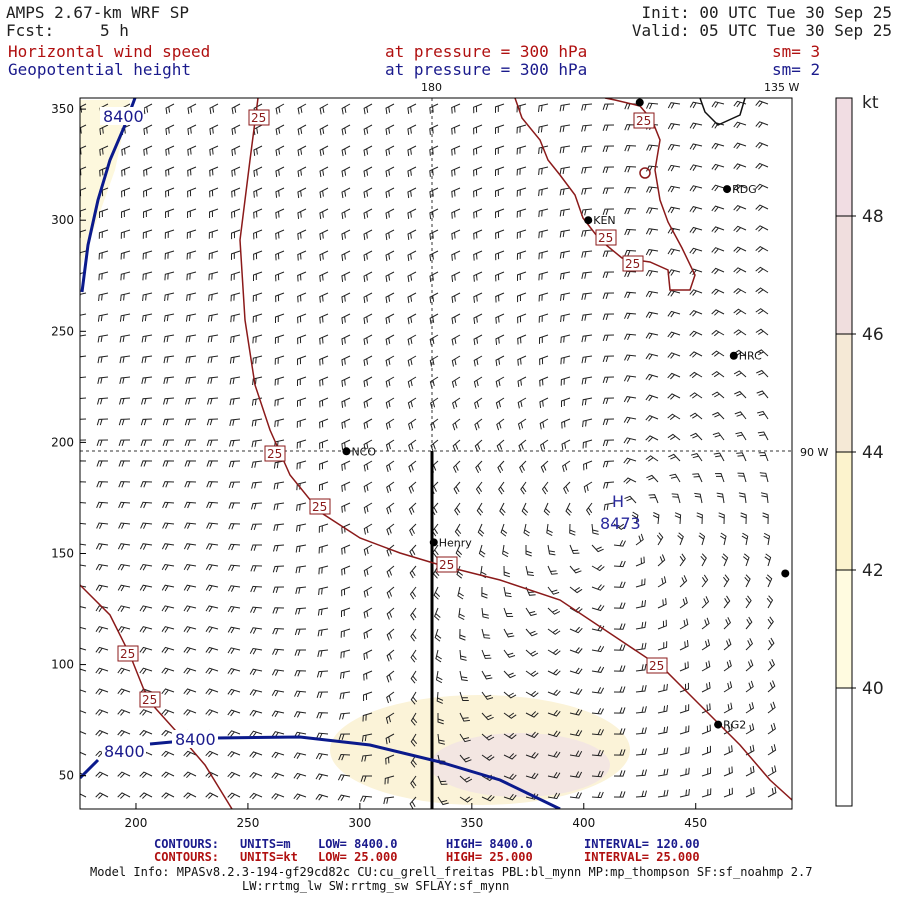 This screenshot has height=900, width=900. What do you see at coordinates (124, 751) in the screenshot?
I see `height-label-sw: 8400` at bounding box center [124, 751].